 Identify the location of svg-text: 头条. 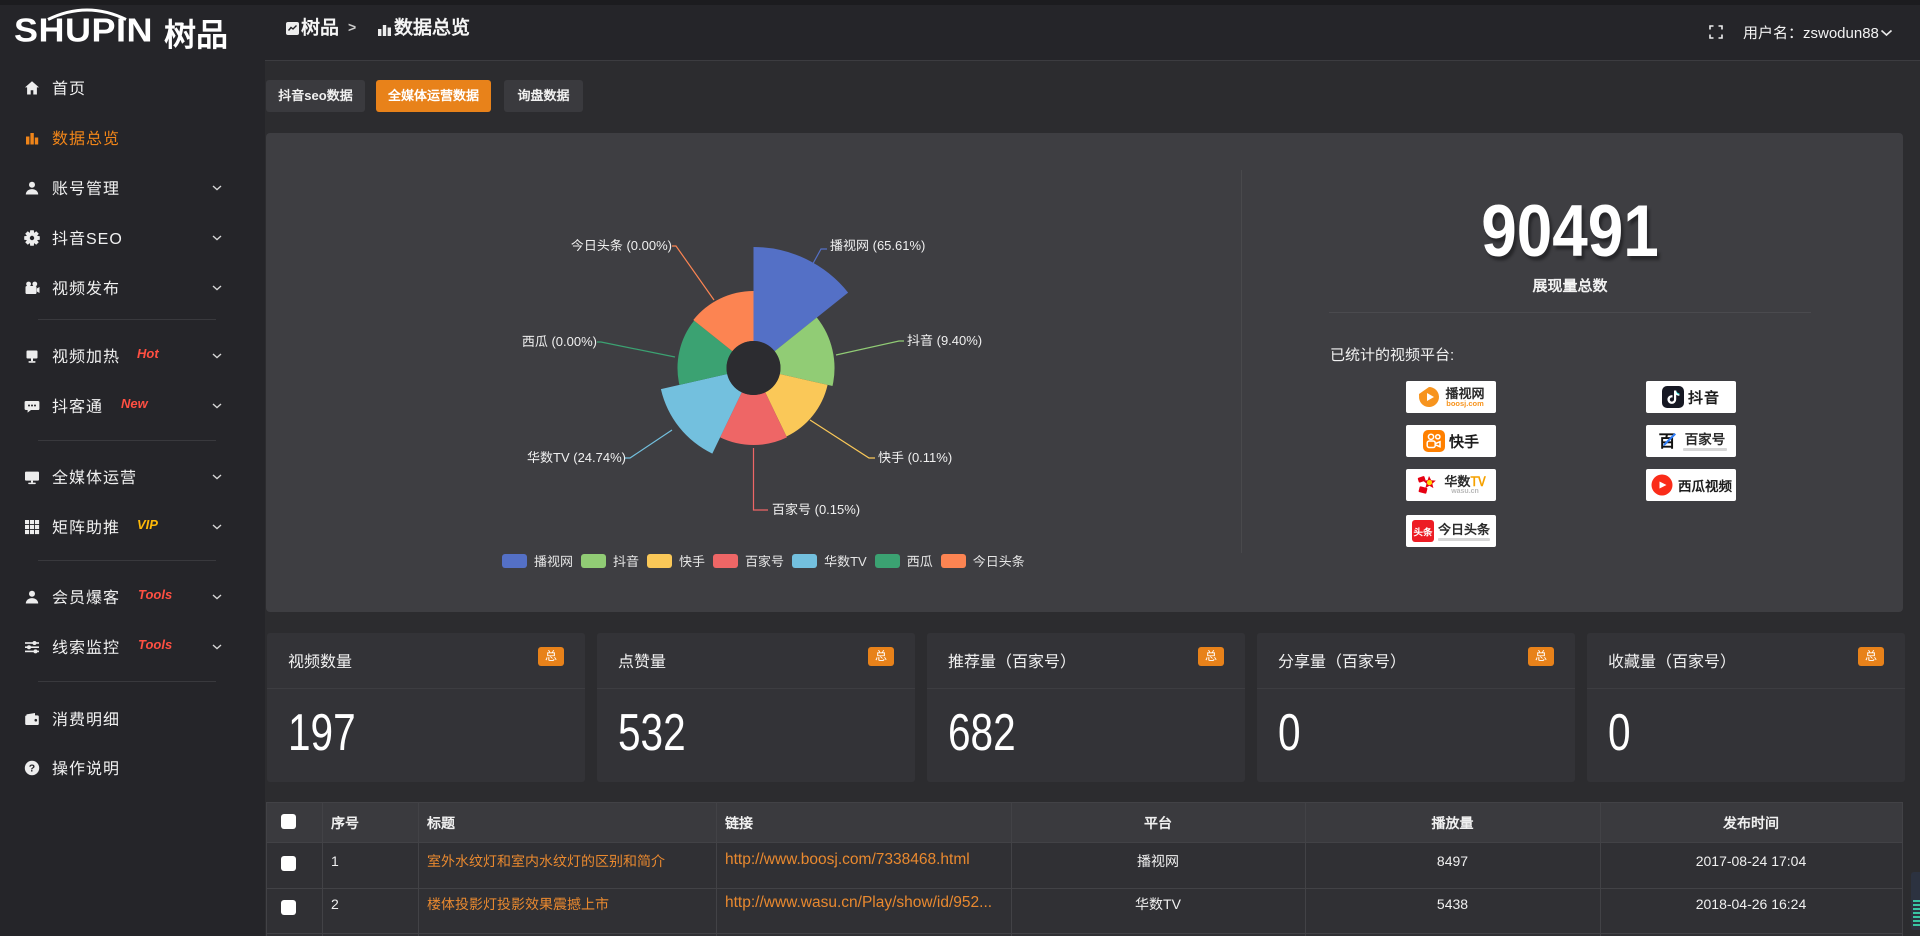
(1423, 532).